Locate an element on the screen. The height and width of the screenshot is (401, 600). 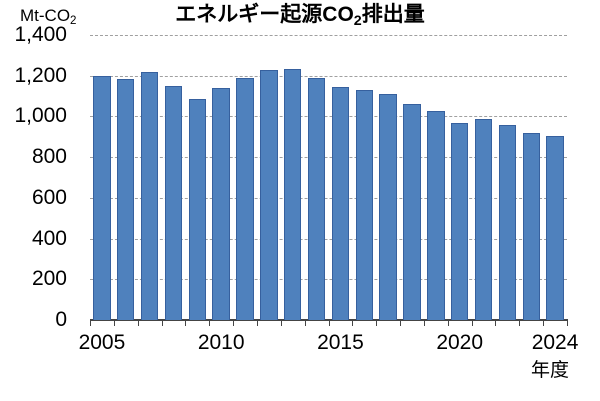
bar-2006 is located at coordinates (126, 199).